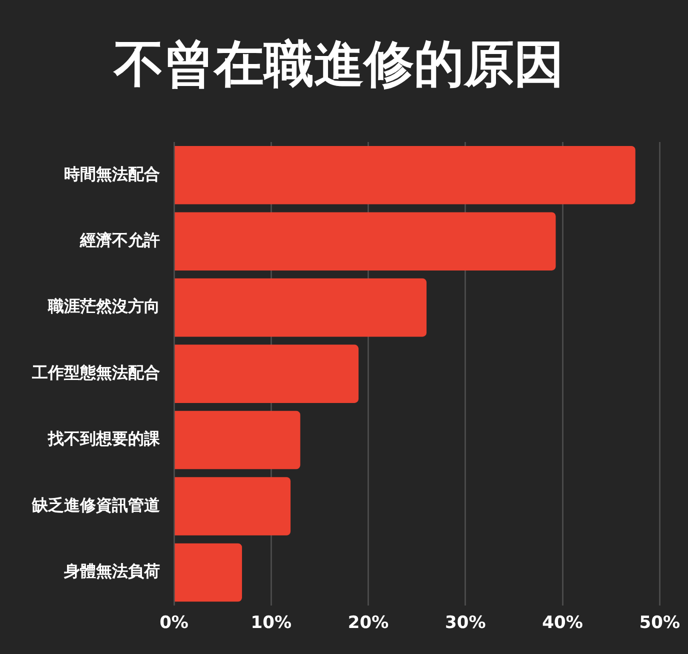 The image size is (688, 654). I want to click on y-tick-label: 身體無法負荷, so click(111, 571).